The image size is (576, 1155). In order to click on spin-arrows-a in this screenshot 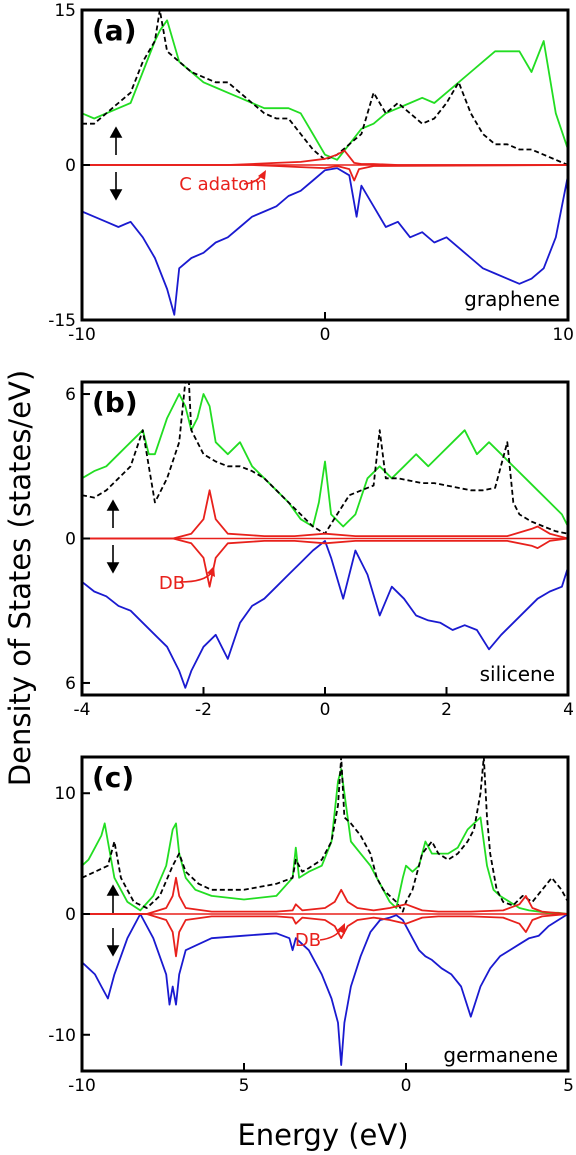, I will do `click(116, 163)`.